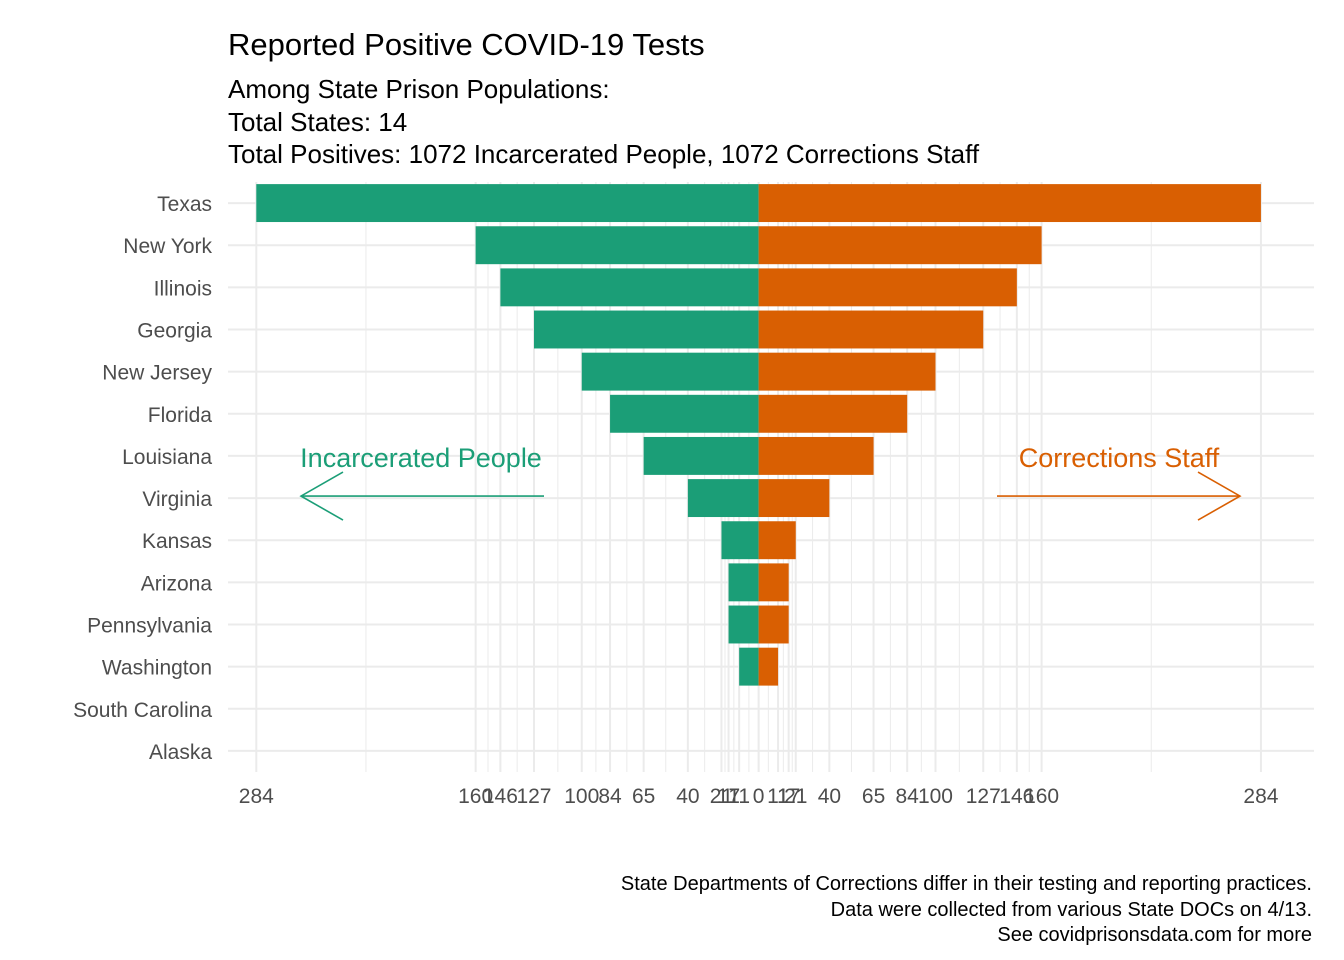 The width and height of the screenshot is (1344, 960). What do you see at coordinates (701, 455) in the screenshot?
I see `bar-incarcerated-louisiana` at bounding box center [701, 455].